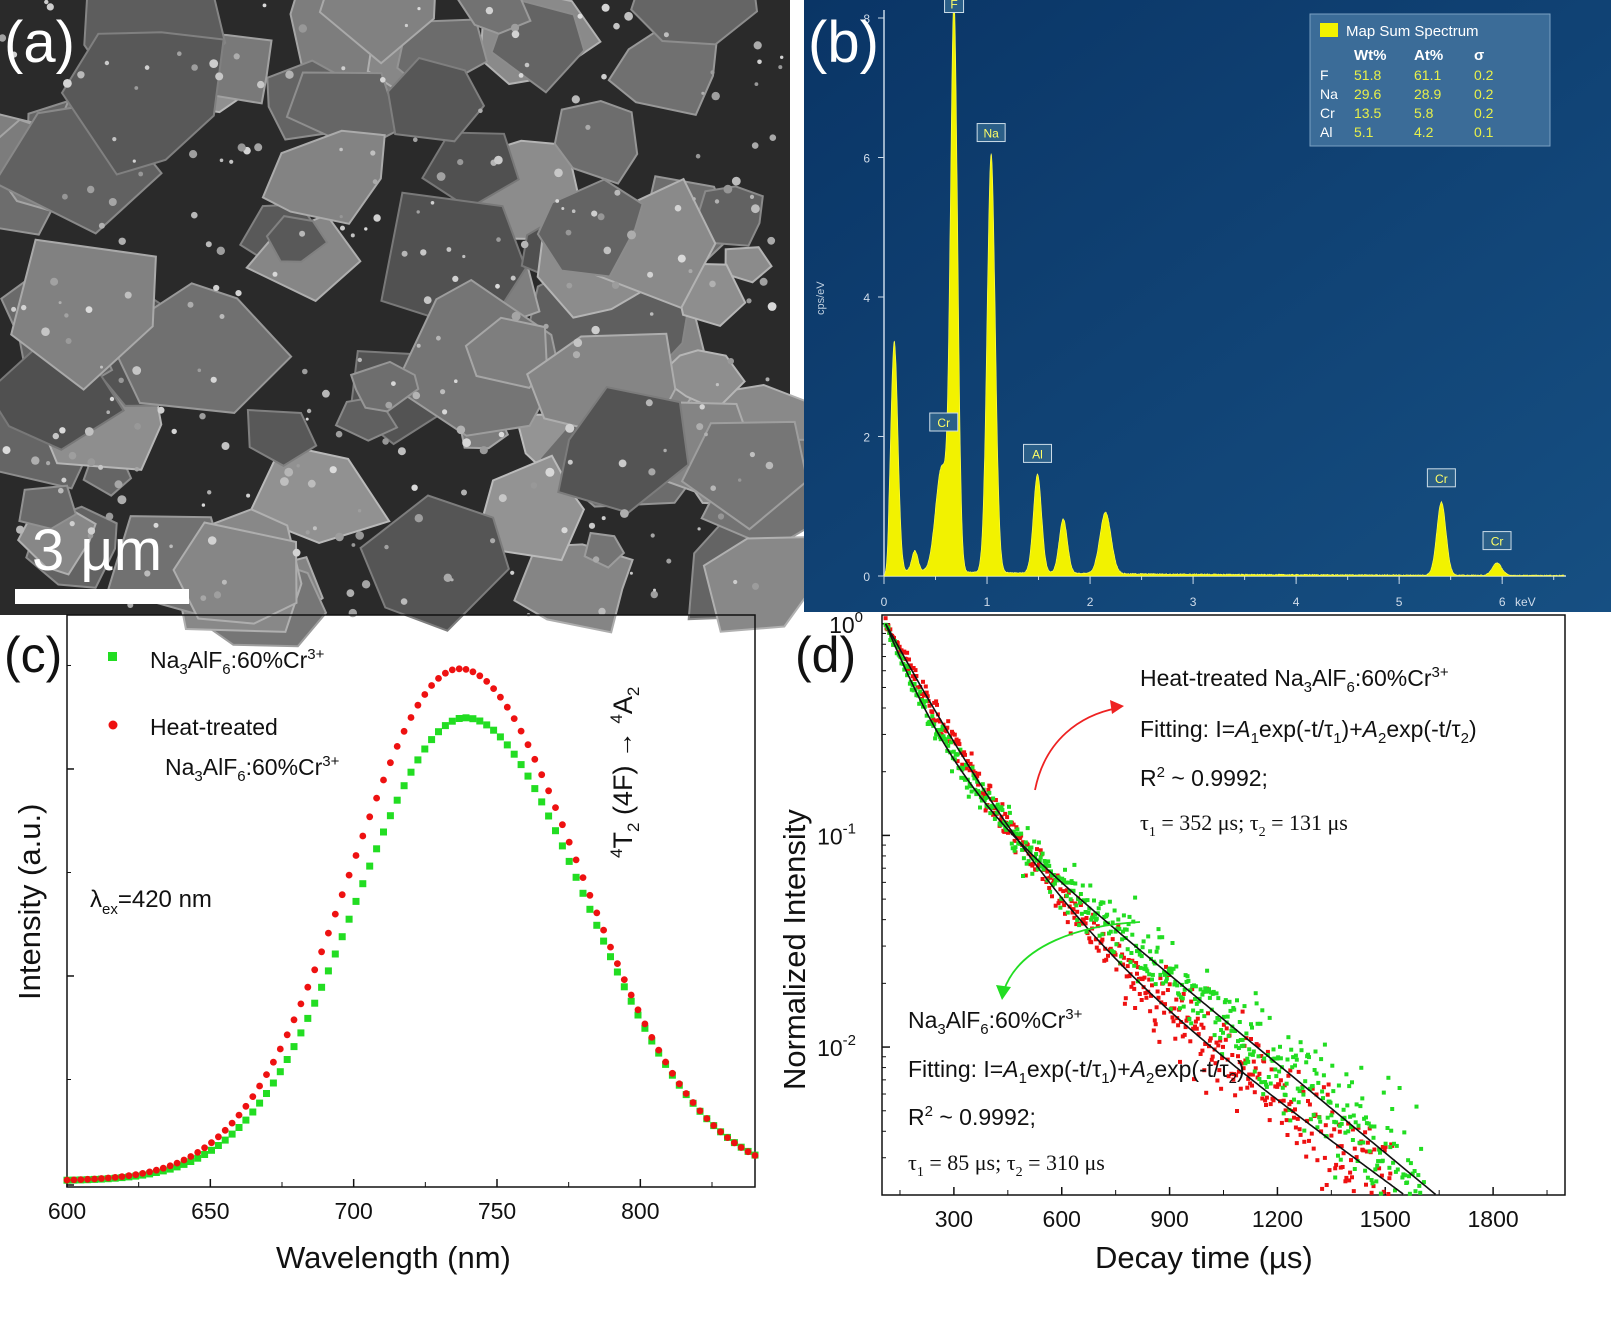 This screenshot has height=1319, width=1611. Describe the element at coordinates (112, 656) in the screenshot. I see `c-legend-green-marker` at that location.